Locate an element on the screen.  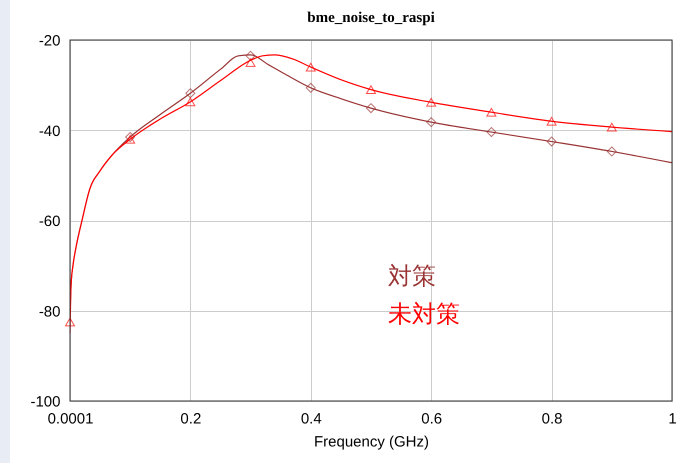
x-tick-label: 1 is located at coordinates (672, 419).